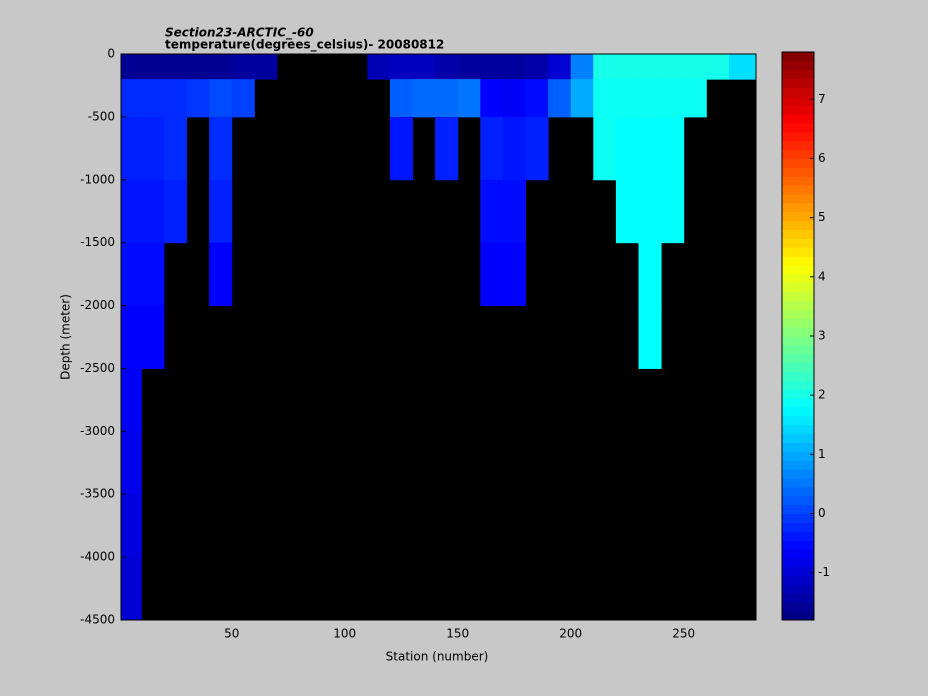  I want to click on y-tick-label: -1000, so click(97, 179).